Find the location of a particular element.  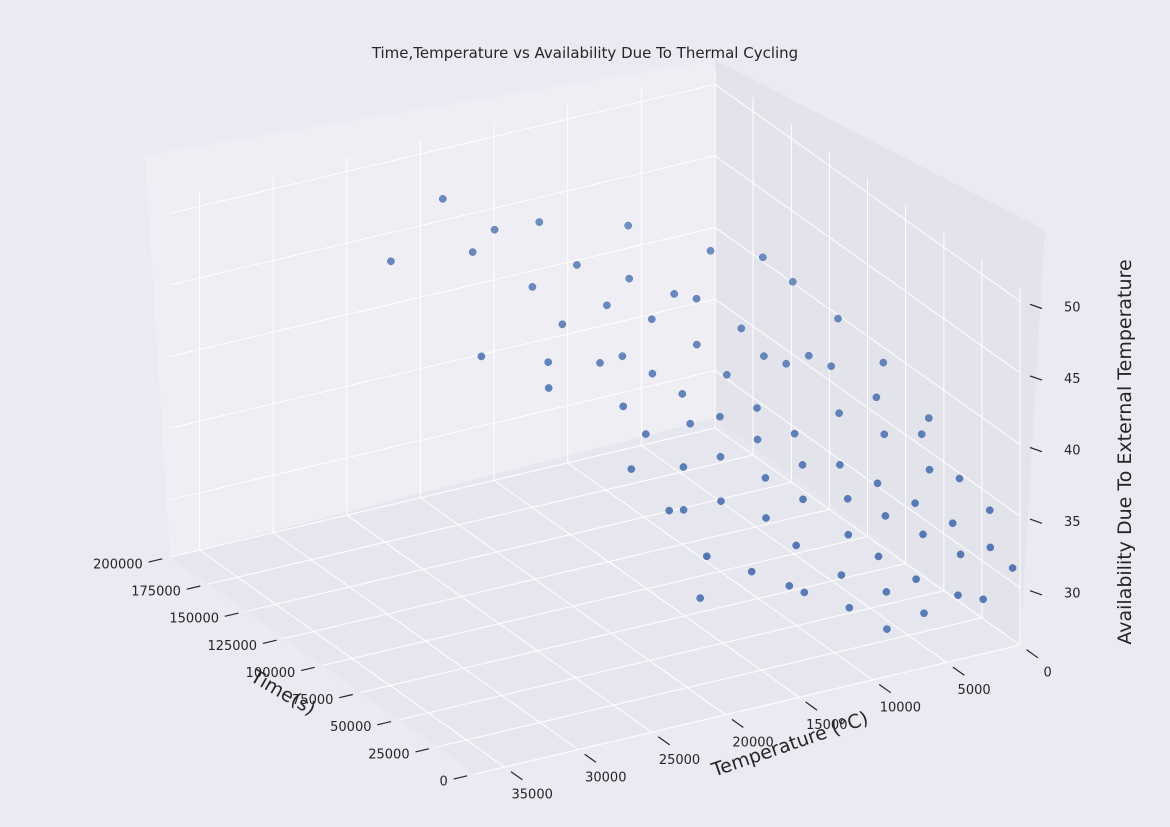

temp-tick-label: 0 is located at coordinates (1048, 673).